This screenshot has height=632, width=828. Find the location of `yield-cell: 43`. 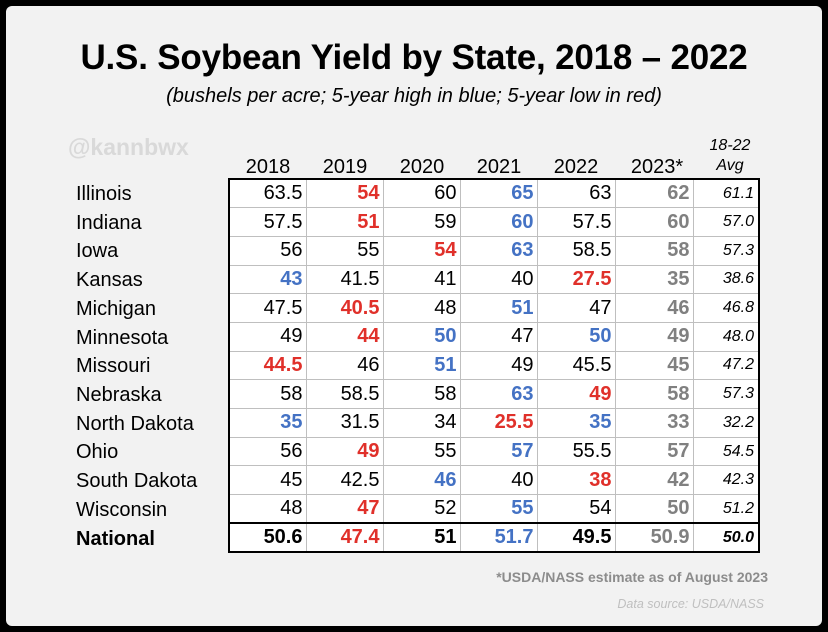

yield-cell: 43 is located at coordinates (267, 279).